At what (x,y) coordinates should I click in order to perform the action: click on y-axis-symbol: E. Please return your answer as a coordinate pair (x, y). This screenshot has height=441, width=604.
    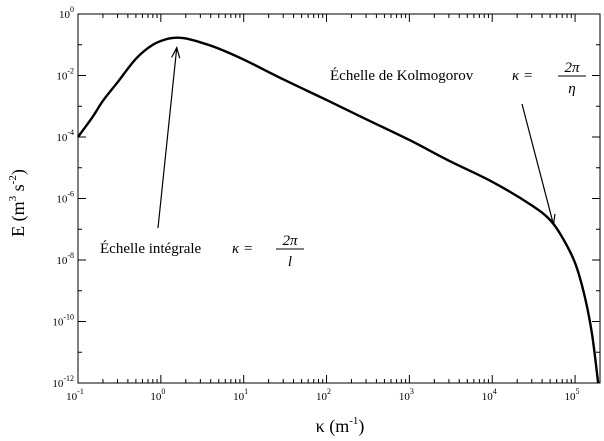
    Looking at the image, I should click on (18, 231).